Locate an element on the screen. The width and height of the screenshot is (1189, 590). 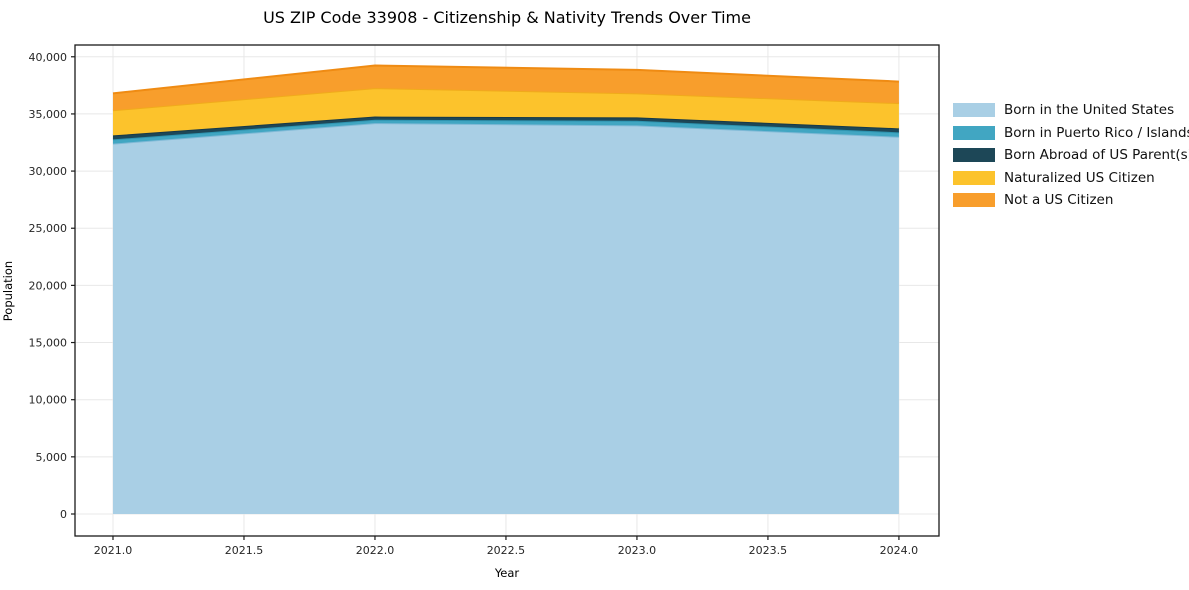
x-tick-label: 2022.0 is located at coordinates (375, 550).